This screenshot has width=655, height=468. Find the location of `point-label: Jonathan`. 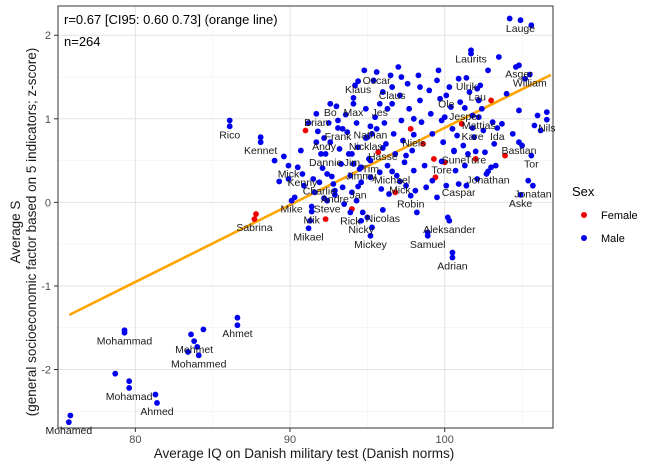

point-label: Jonathan is located at coordinates (487, 180).